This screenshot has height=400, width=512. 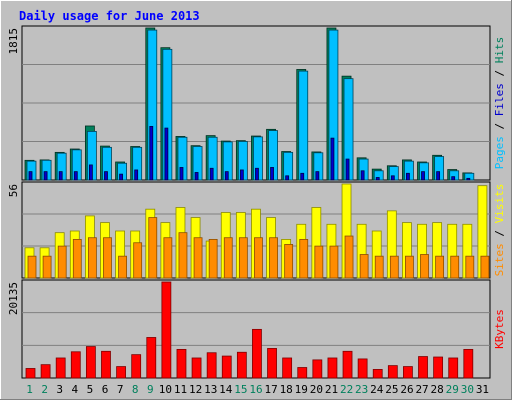 I want to click on chart-title: Daily usage for June 2013, so click(x=109, y=16).